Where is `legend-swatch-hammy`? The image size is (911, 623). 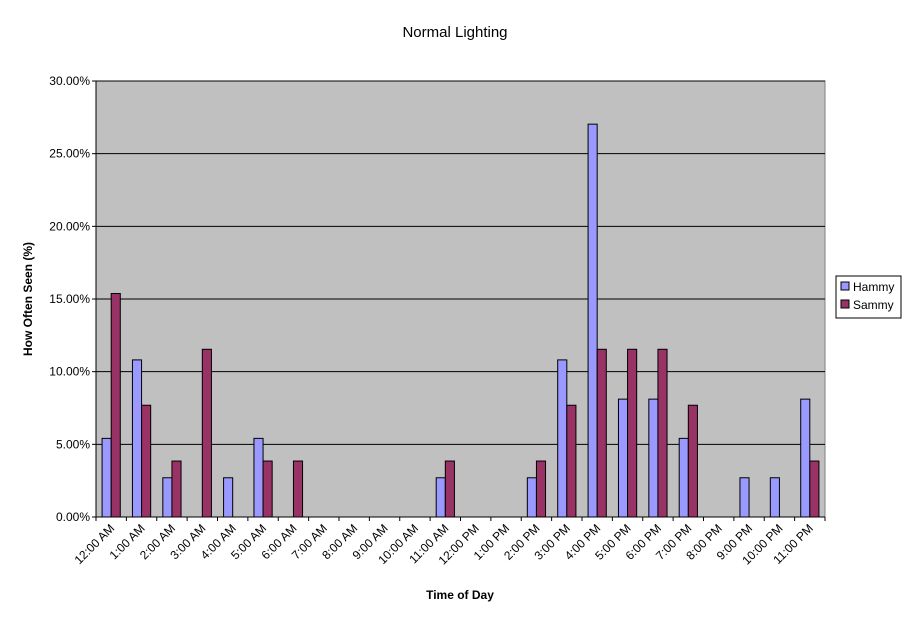 legend-swatch-hammy is located at coordinates (845, 286).